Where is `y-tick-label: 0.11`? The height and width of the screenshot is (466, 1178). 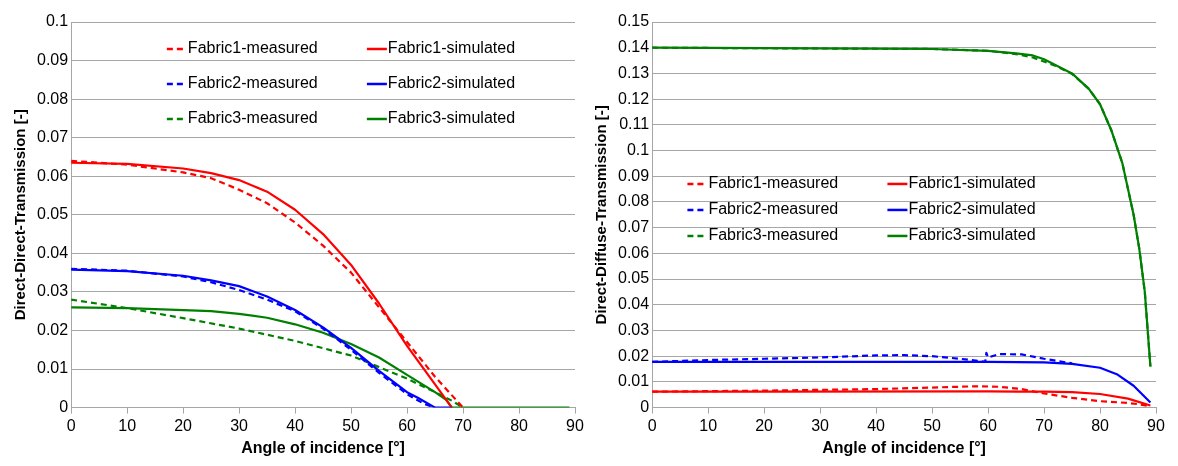
y-tick-label: 0.11 is located at coordinates (634, 124).